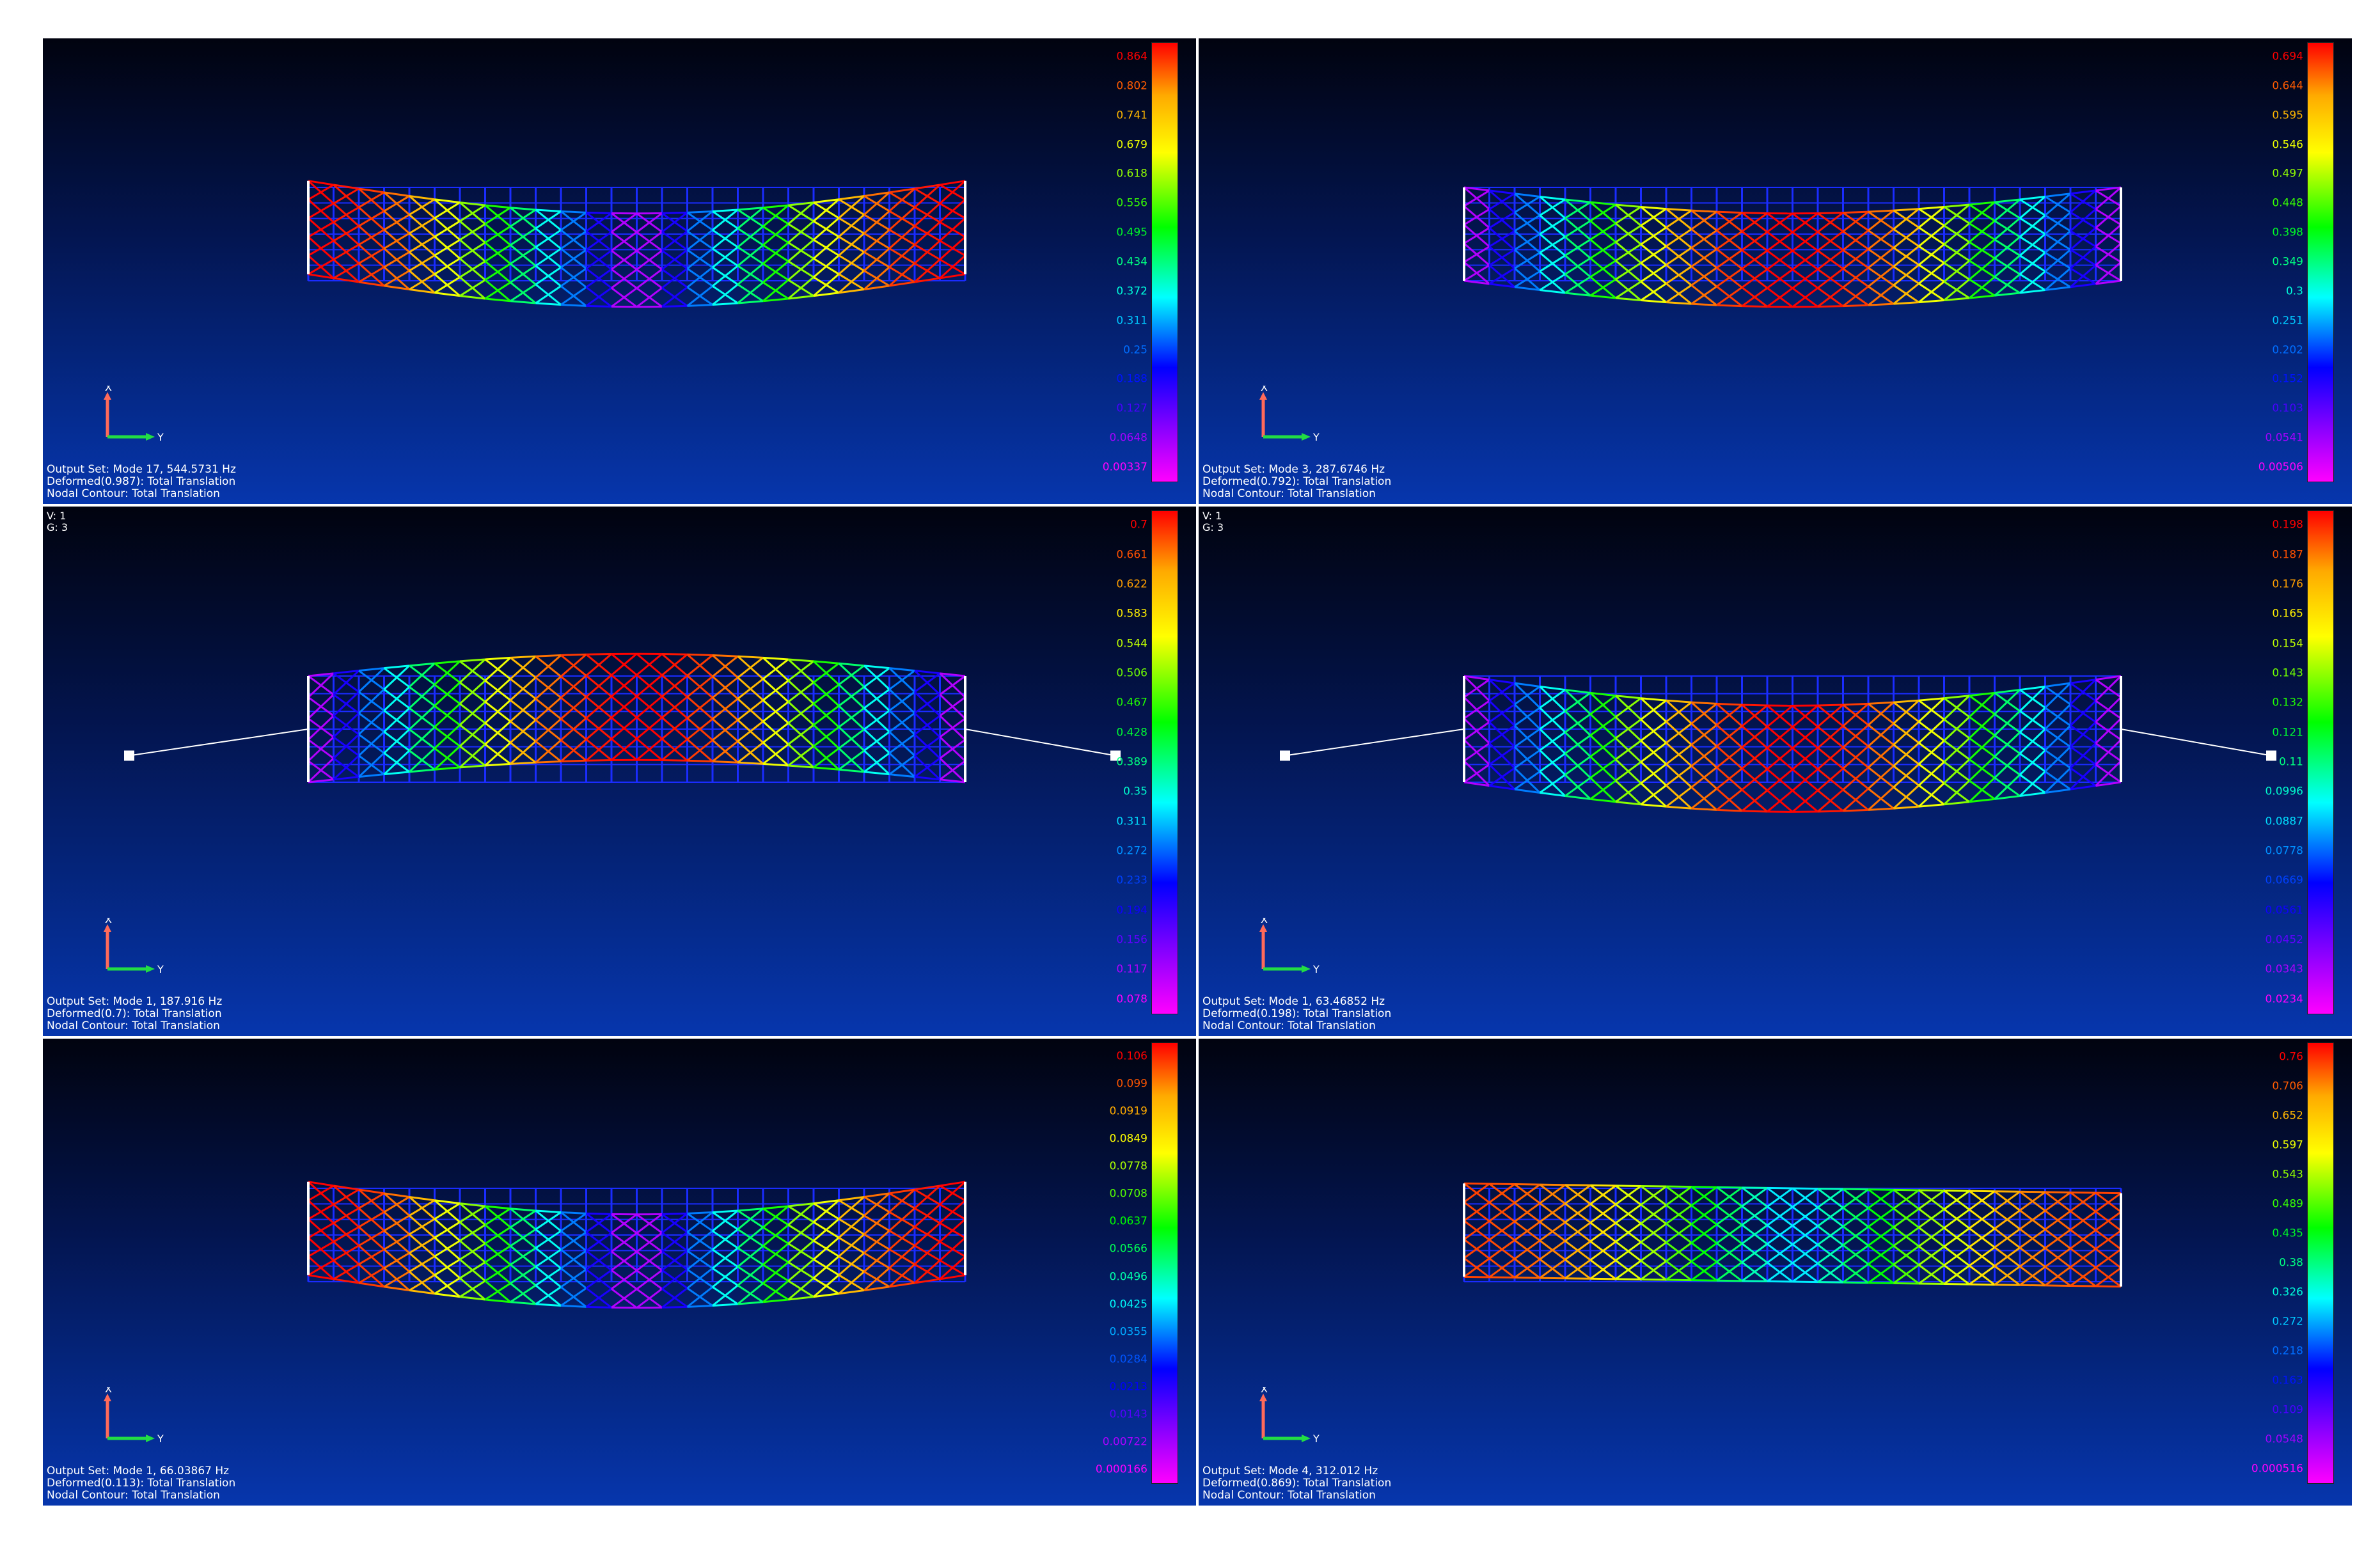 The image size is (2380, 1542). Describe the element at coordinates (1131, 320) in the screenshot. I see `legend-value: 0.311` at that location.